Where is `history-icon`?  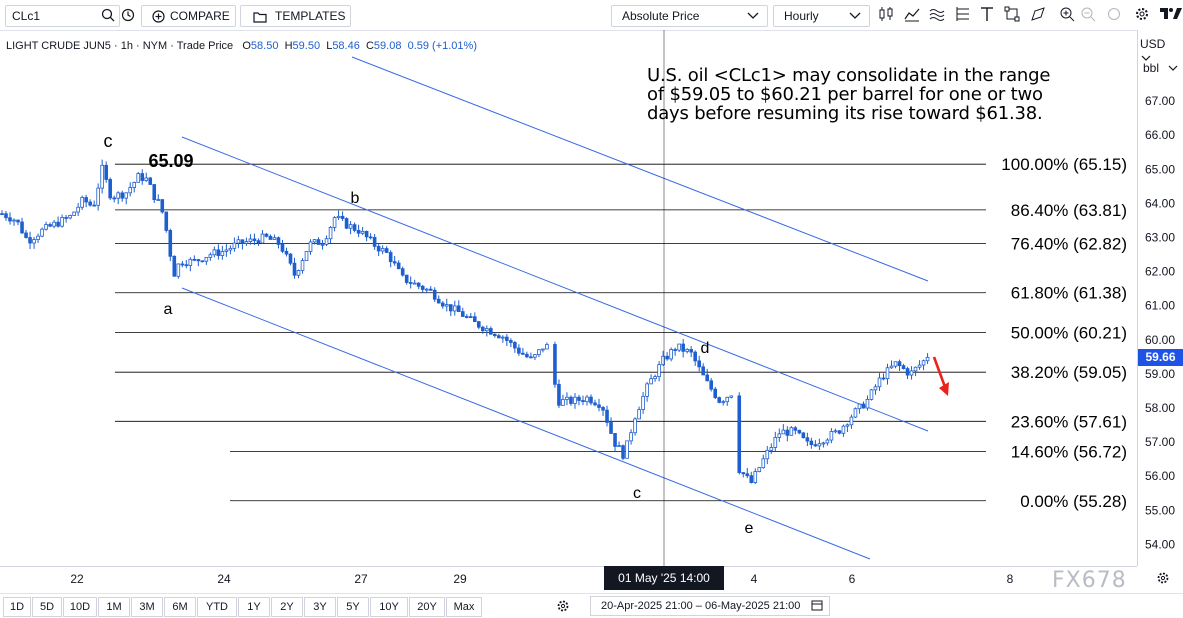
history-icon is located at coordinates (128, 17).